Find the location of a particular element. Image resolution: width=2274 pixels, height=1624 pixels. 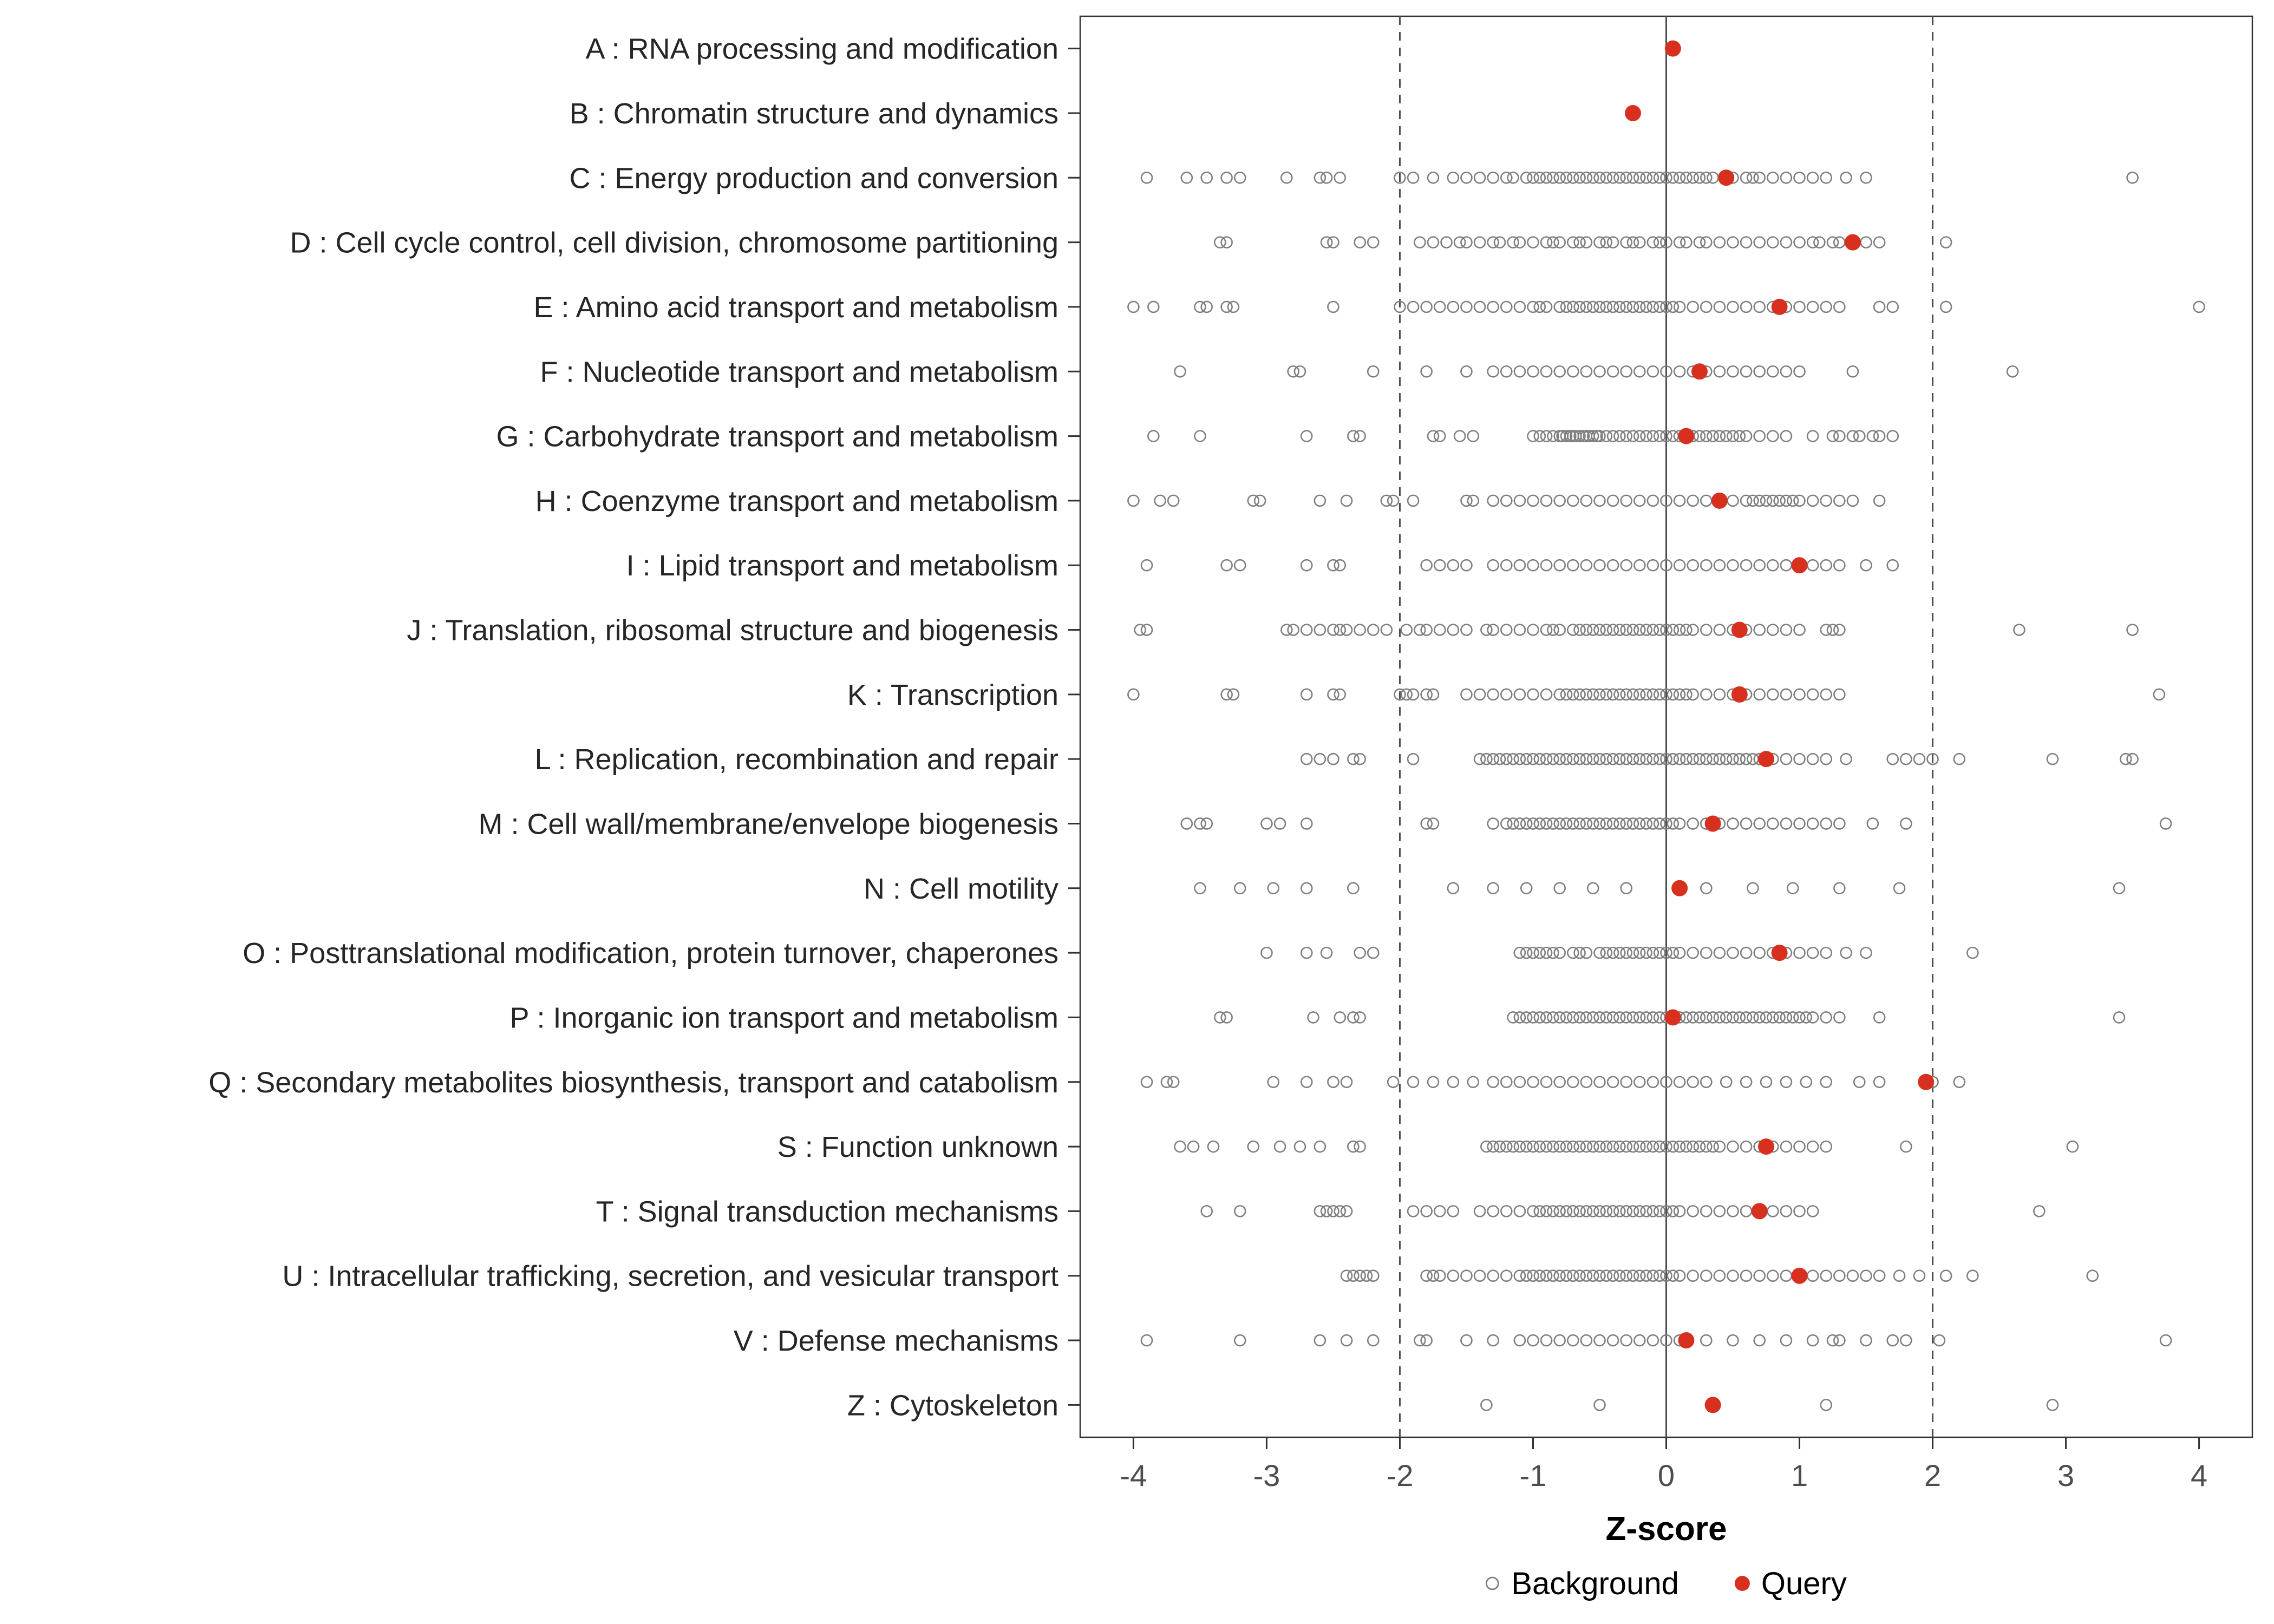

x-tick-label: 3 is located at coordinates (2066, 1475).